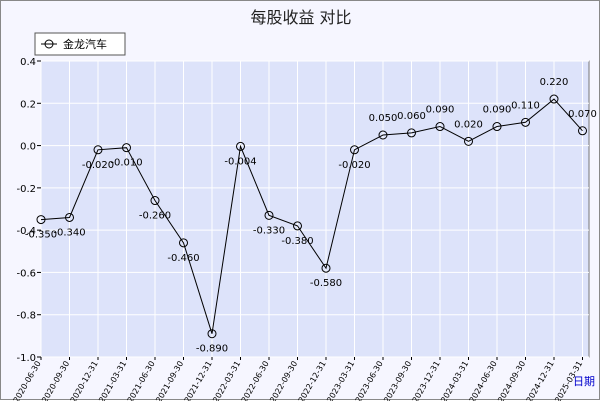 The image size is (600, 401). What do you see at coordinates (454, 380) in the screenshot?
I see `x-tick-label: 2024-03-31` at bounding box center [454, 380].